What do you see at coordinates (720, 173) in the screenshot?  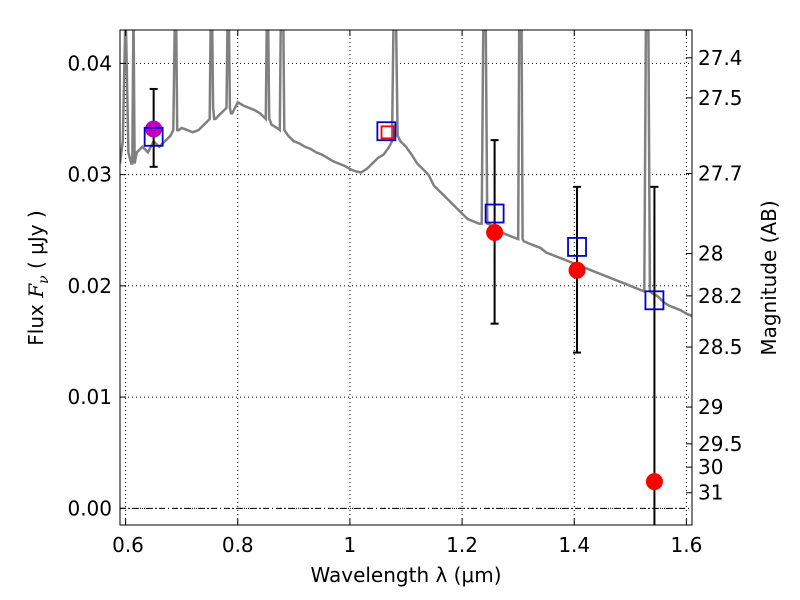 I see `magnitude-tick-label: 27.7` at bounding box center [720, 173].